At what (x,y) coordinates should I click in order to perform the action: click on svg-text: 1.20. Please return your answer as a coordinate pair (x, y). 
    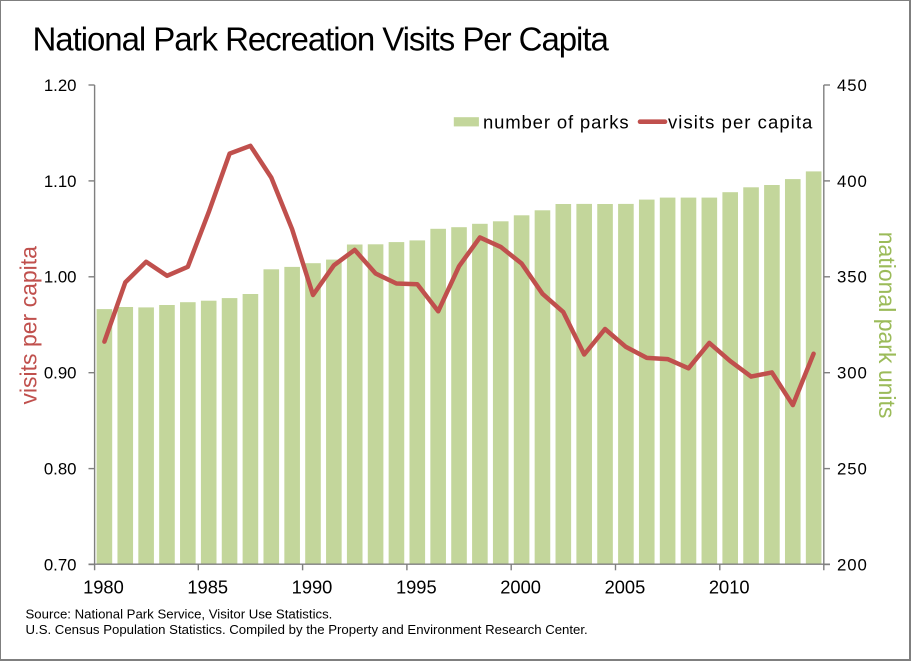
    Looking at the image, I should click on (60, 85).